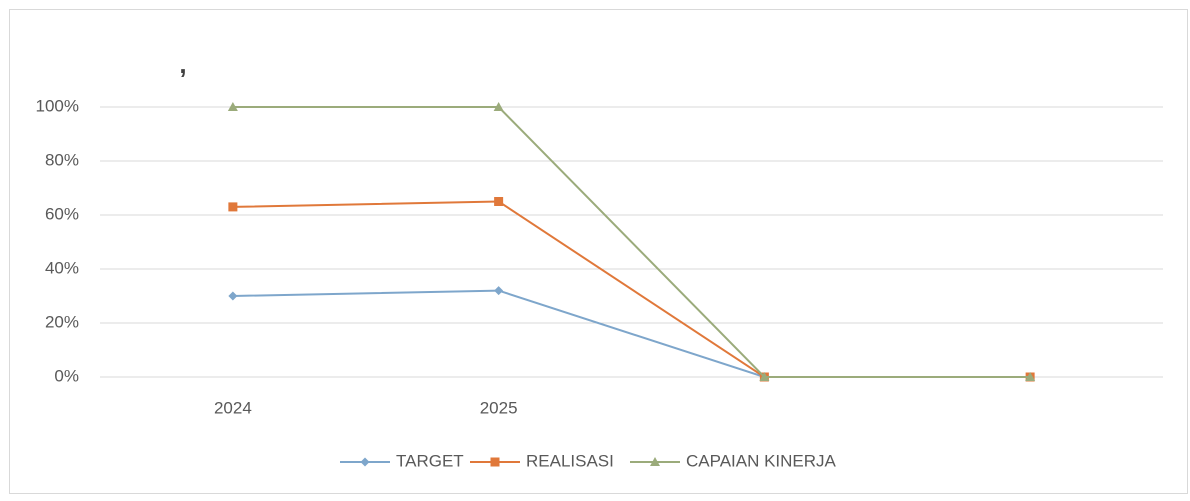 The image size is (1190, 501). What do you see at coordinates (66, 375) in the screenshot?
I see `y-tick-label: 0%` at bounding box center [66, 375].